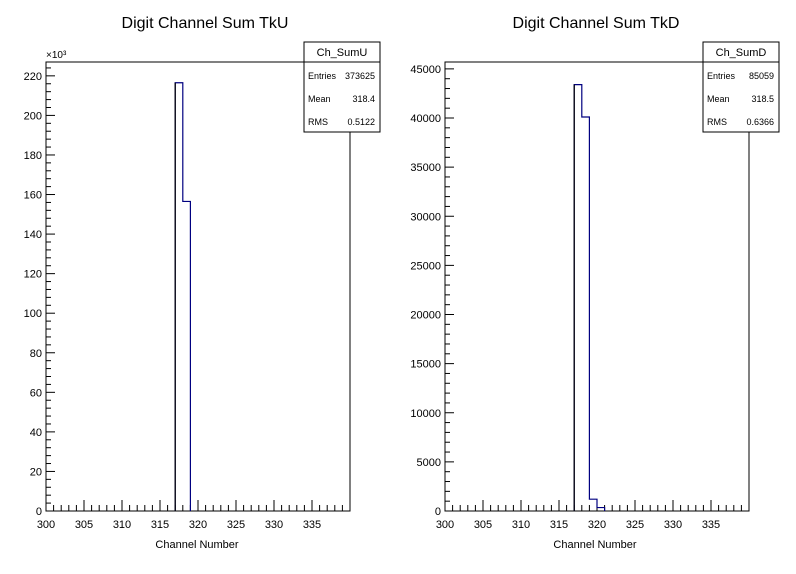 This screenshot has width=796, height=574. What do you see at coordinates (33, 156) in the screenshot?
I see `y-tick-label: 180` at bounding box center [33, 156].